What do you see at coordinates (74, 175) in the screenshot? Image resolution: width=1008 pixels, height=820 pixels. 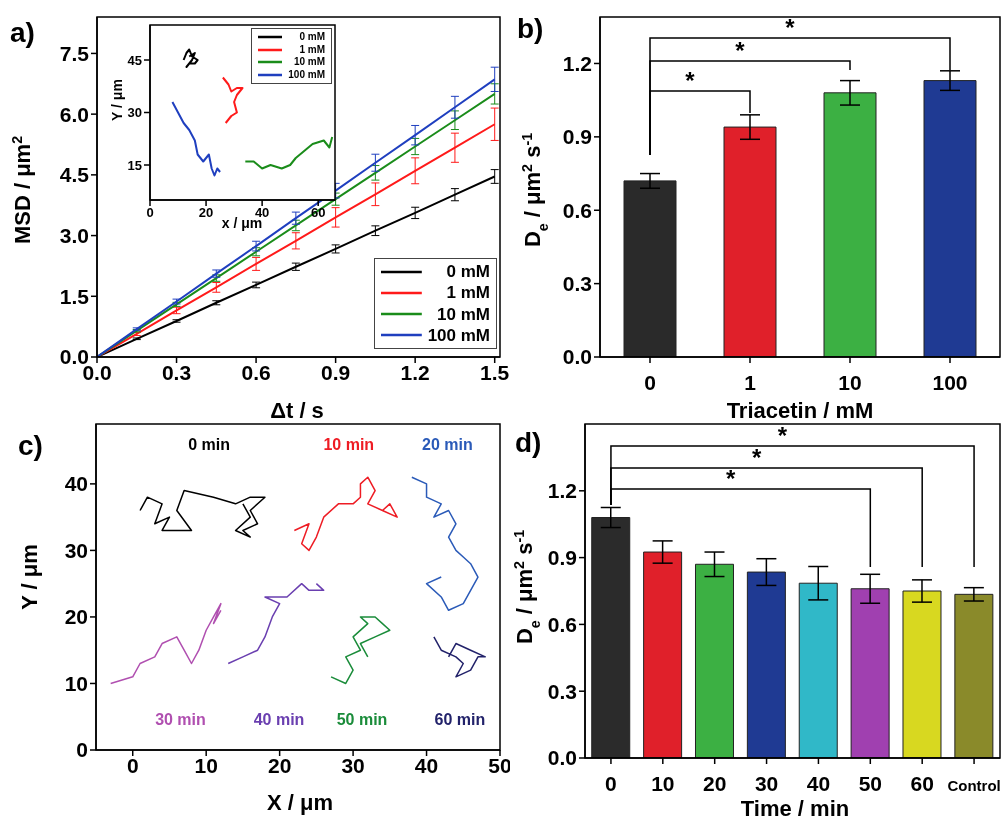 I see `y-tick-label: 4.5` at bounding box center [74, 175].